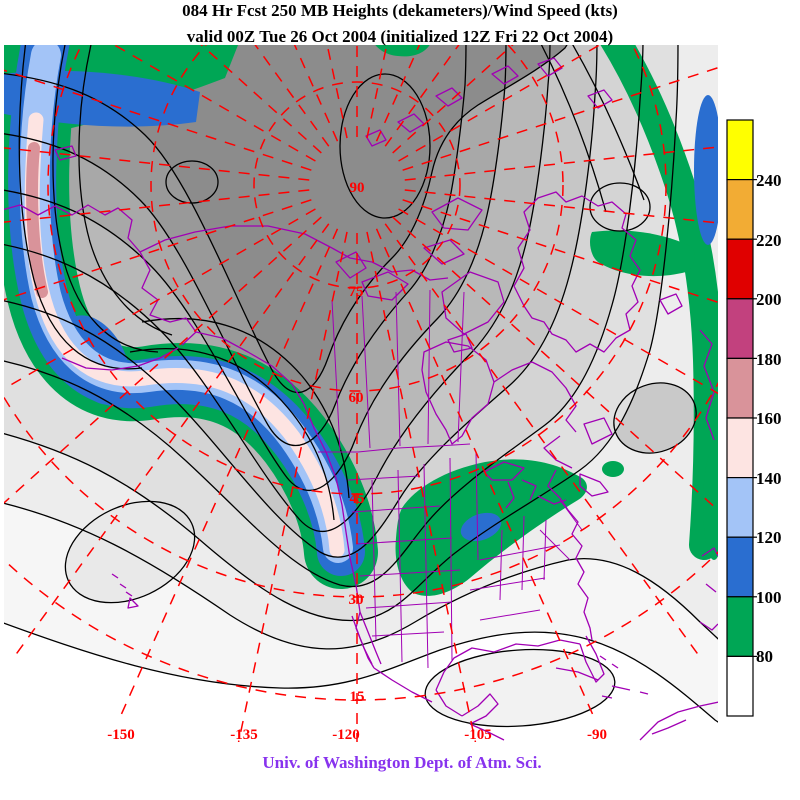 This screenshot has width=800, height=800. Describe the element at coordinates (769, 359) in the screenshot. I see `colorbar-tick: 180` at that location.